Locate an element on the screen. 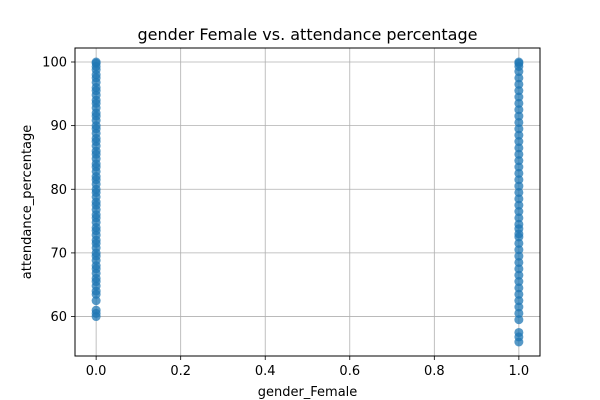  x-tick-label: 0.4 is located at coordinates (265, 371).